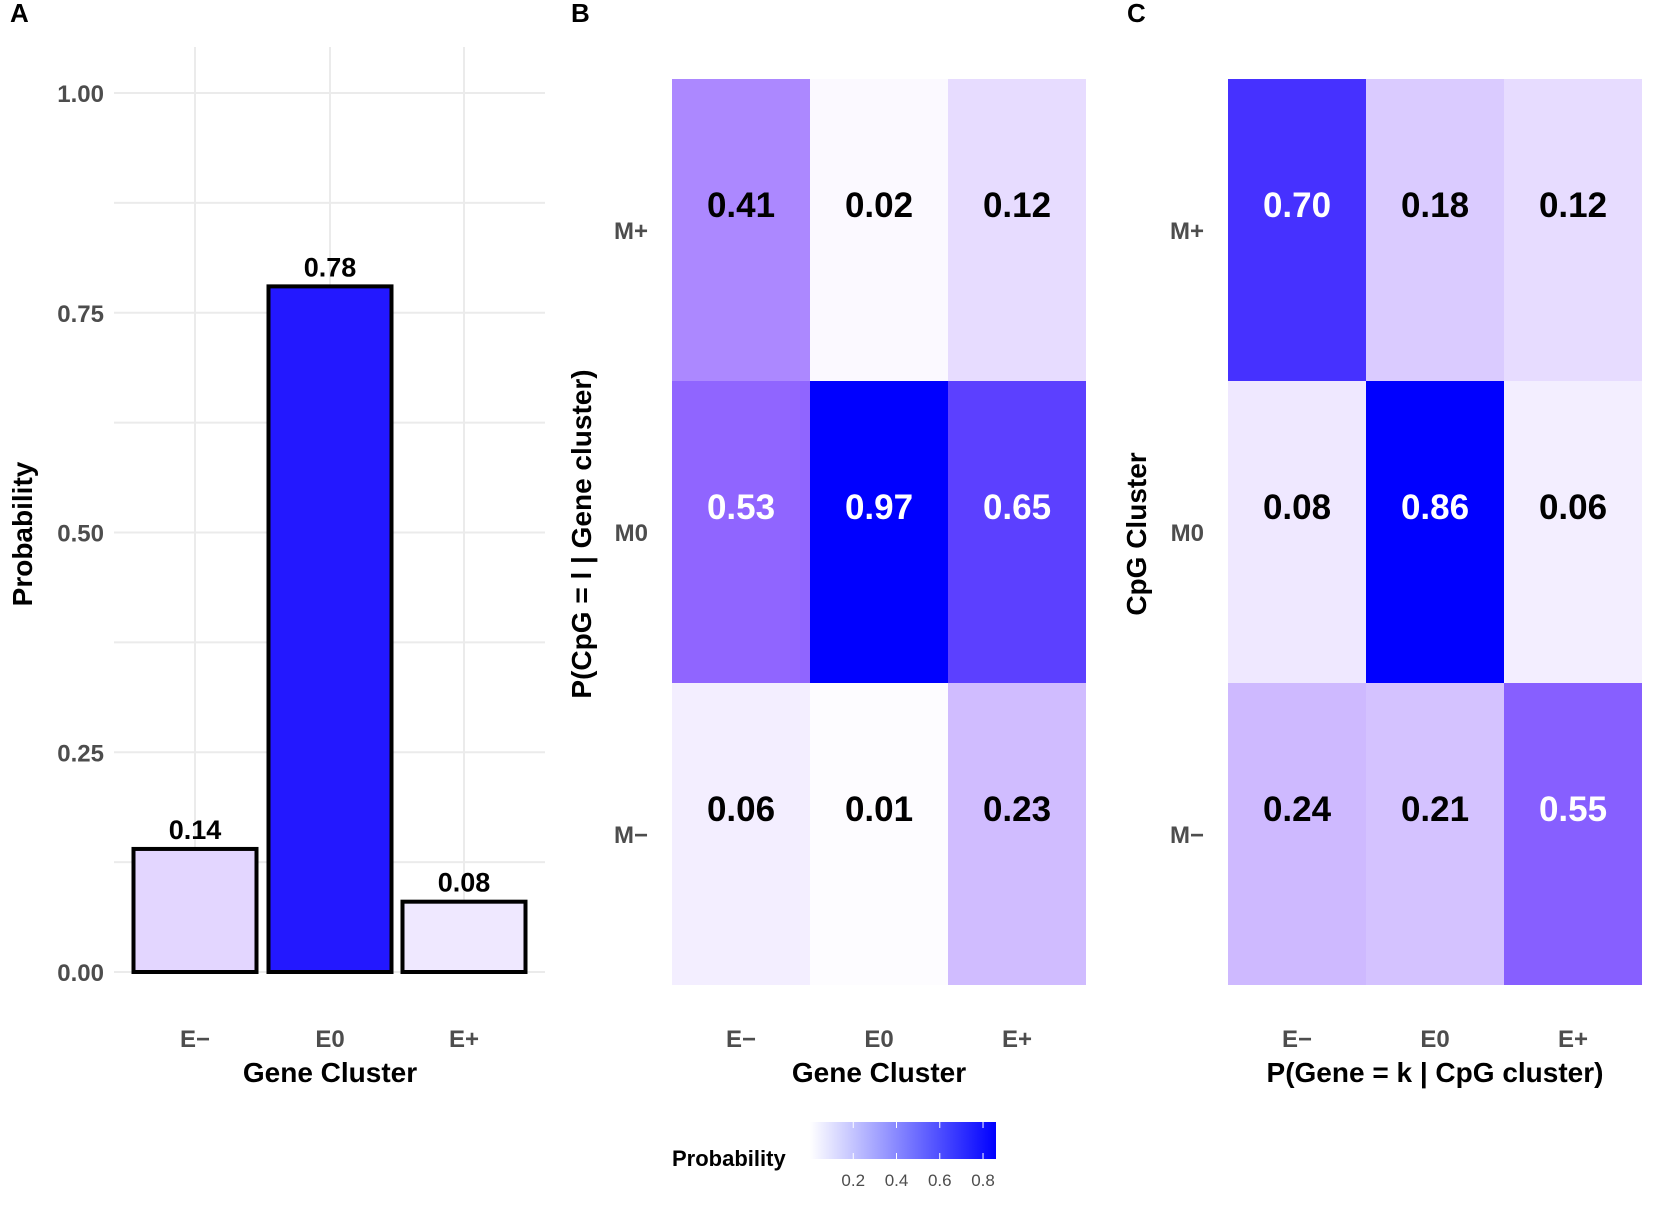  What do you see at coordinates (1297, 205) in the screenshot?
I see `cell-value-label: 0.70` at bounding box center [1297, 205].